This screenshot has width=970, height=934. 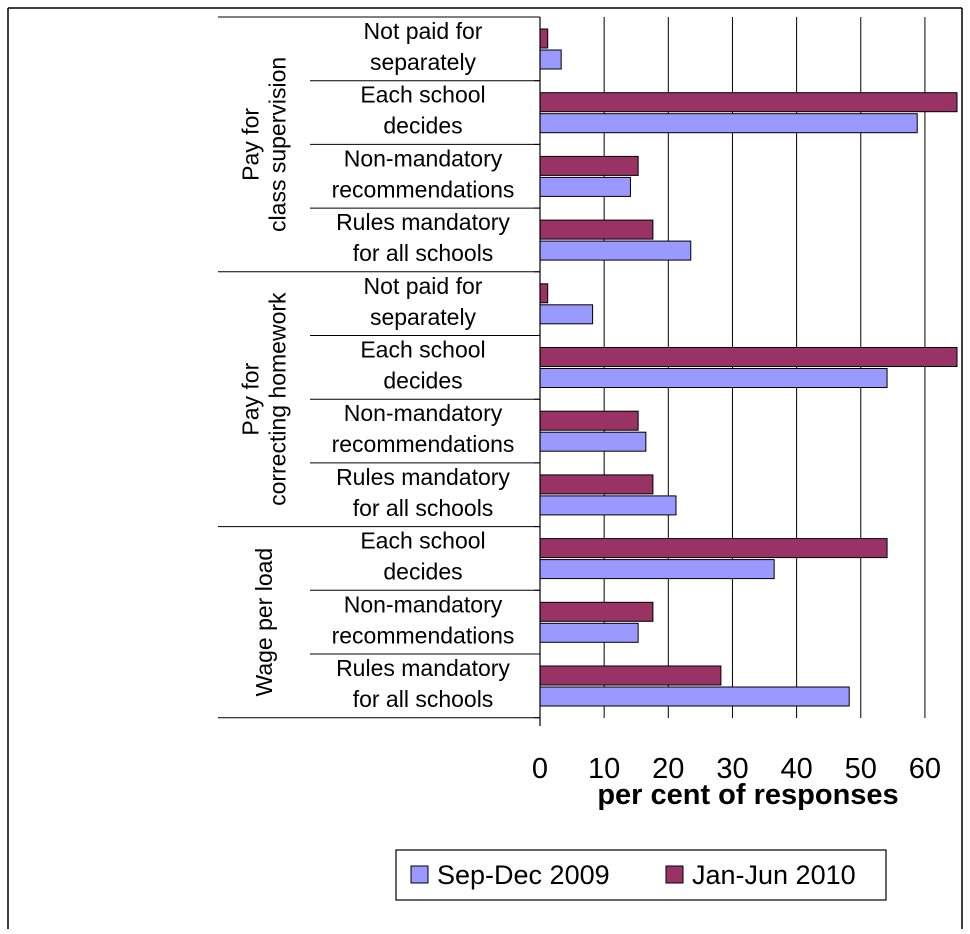 I want to click on legend: Sep-Dec 2009 Jan-Jun 2010, so click(x=641, y=875).